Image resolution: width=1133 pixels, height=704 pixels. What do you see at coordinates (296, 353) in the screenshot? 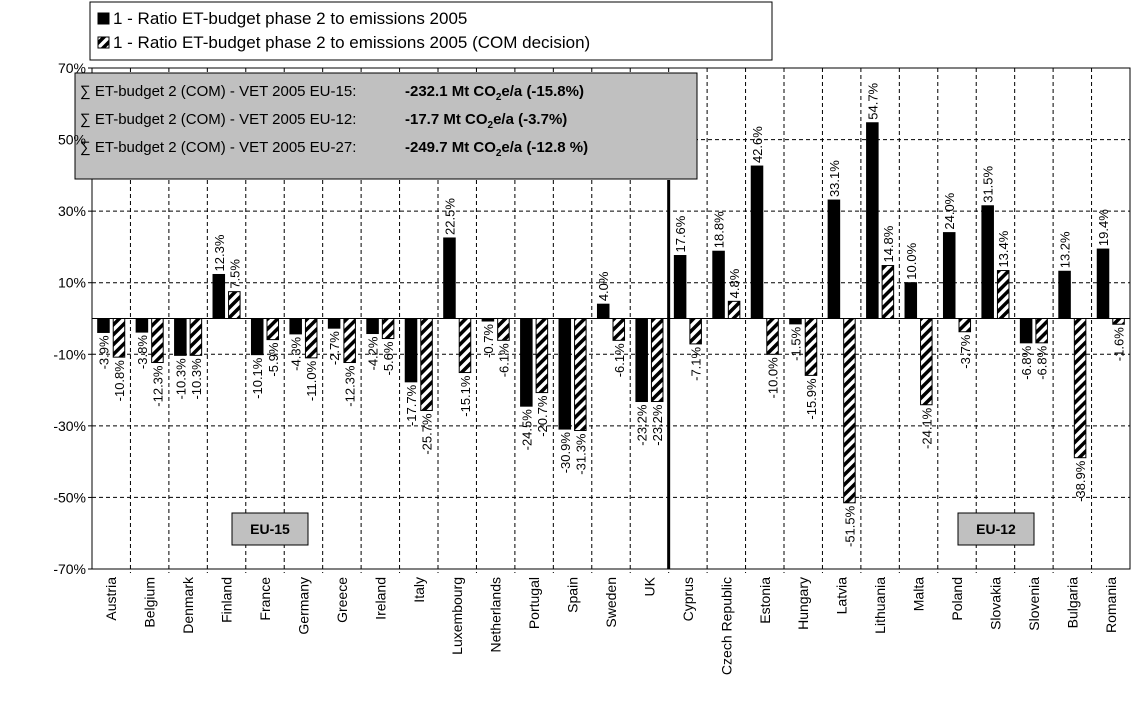
I see `value-label: -4.3%` at bounding box center [296, 353].